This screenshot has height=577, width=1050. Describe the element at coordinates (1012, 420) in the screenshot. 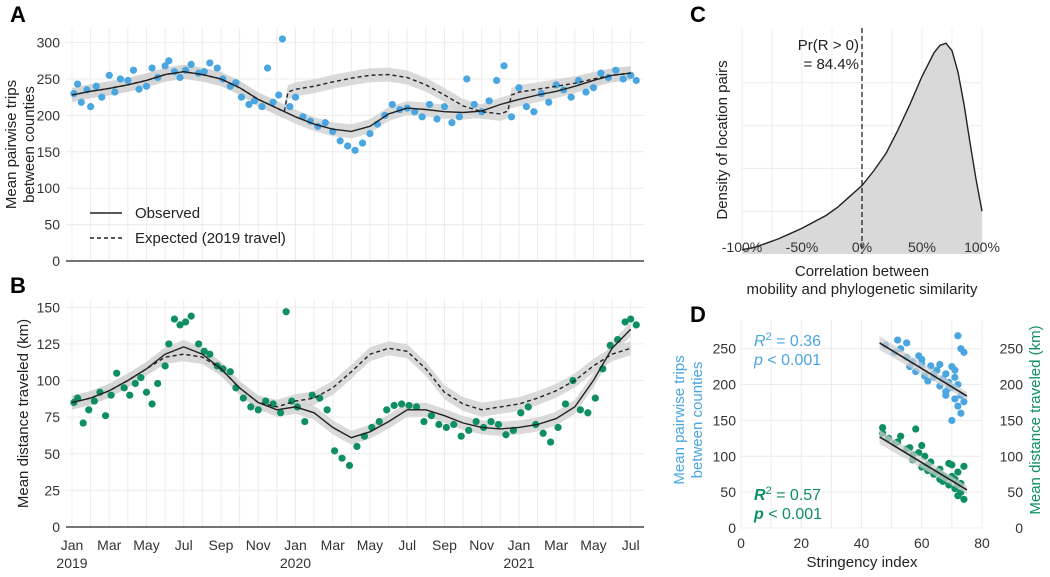

I see `y-tick-label-right: 150` at that location.